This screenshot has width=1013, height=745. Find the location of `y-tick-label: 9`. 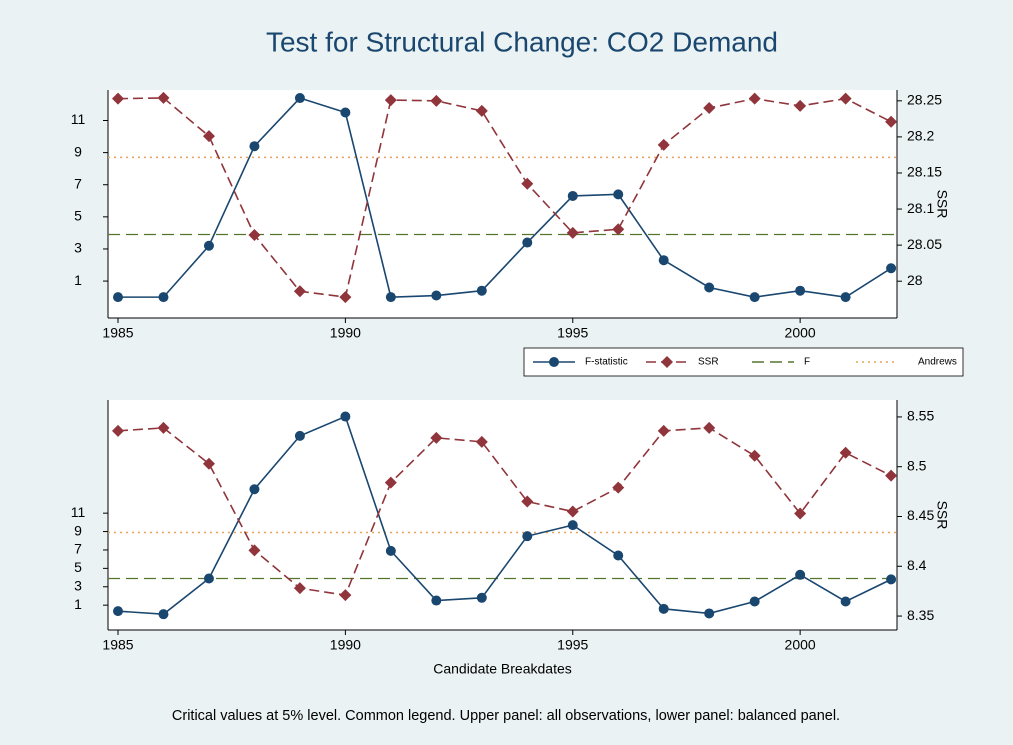

y-tick-label: 9 is located at coordinates (78, 151).